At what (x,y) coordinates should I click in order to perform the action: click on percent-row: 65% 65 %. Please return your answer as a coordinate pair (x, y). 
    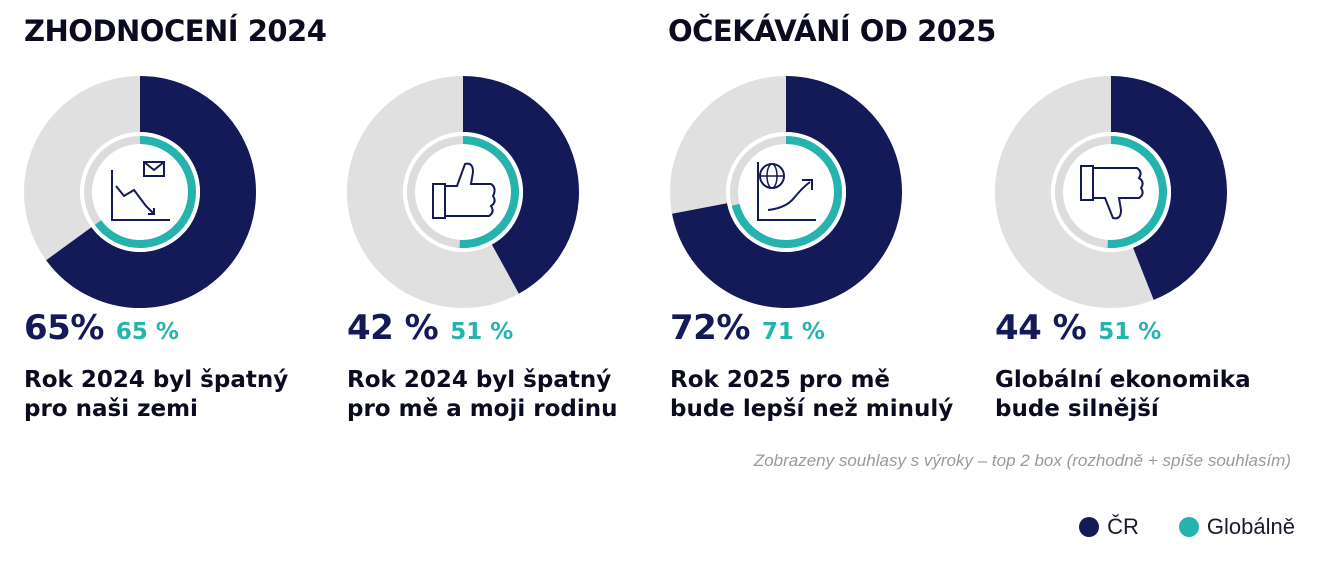
    Looking at the image, I should click on (101, 328).